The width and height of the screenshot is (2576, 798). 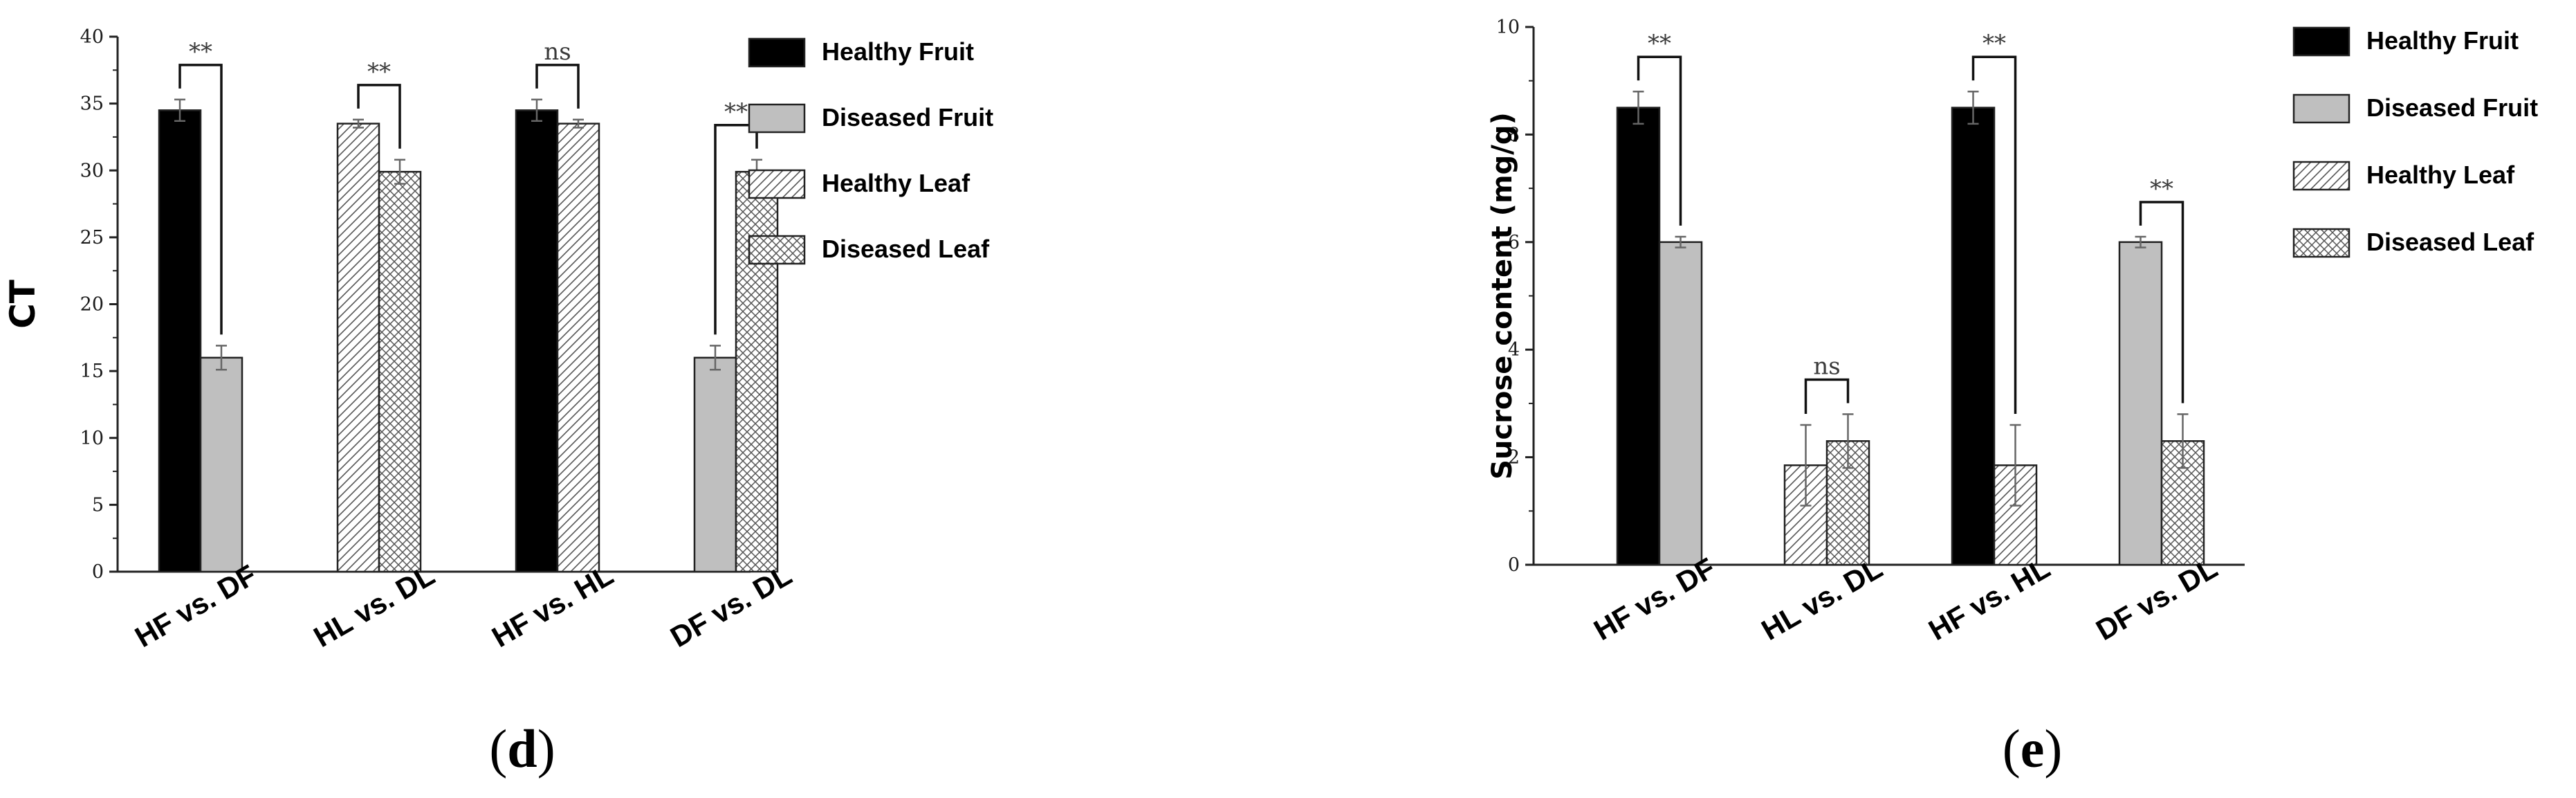 I want to click on y-tick-label: 35, so click(x=92, y=104).